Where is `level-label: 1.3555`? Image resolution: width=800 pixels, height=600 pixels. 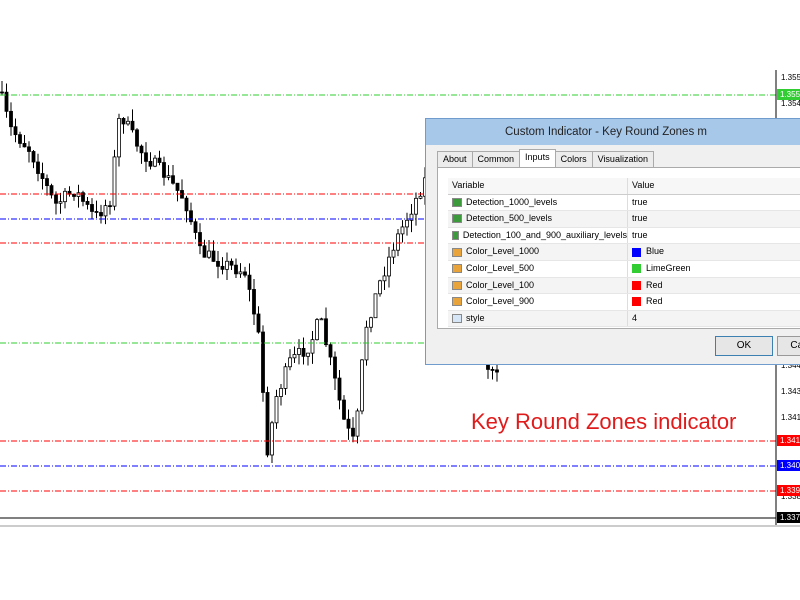
level-label: 1.3555 is located at coordinates (790, 94).